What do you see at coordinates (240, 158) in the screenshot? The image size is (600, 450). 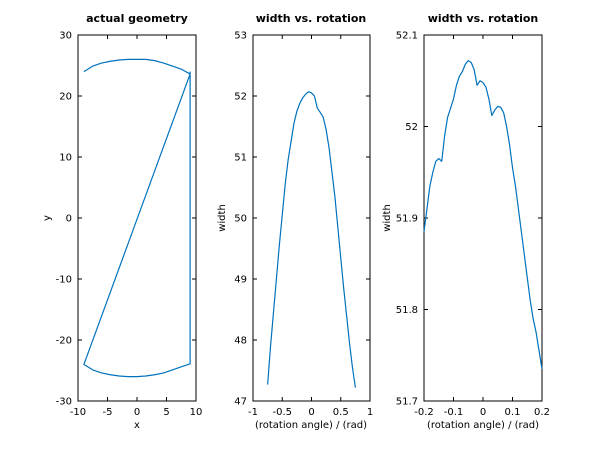 I see `y-tick-label: 51` at bounding box center [240, 158].